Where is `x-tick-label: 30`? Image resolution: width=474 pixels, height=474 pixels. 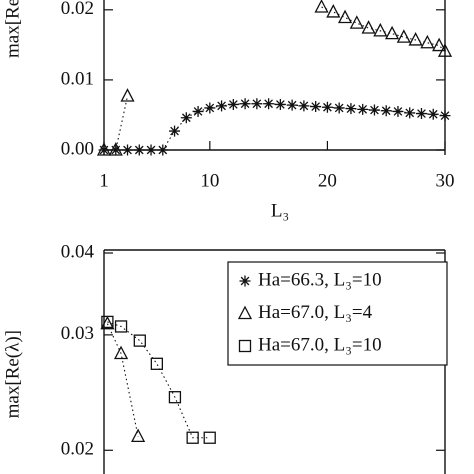 x-tick-label: 30 is located at coordinates (445, 180).